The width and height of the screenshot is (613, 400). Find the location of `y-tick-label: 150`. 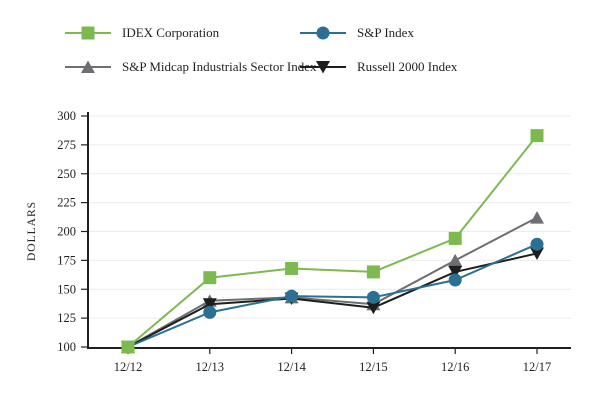

y-tick-label: 150 is located at coordinates (66, 289).